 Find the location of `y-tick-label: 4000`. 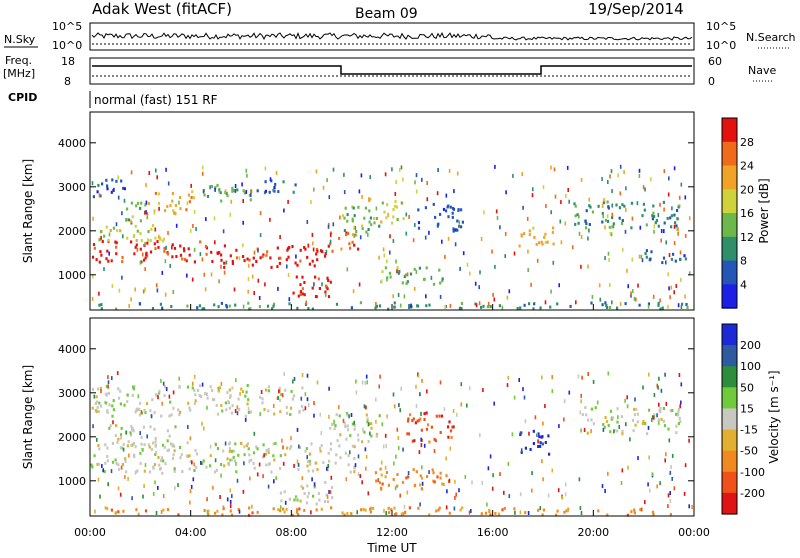

y-tick-label: 4000 is located at coordinates (72, 349).